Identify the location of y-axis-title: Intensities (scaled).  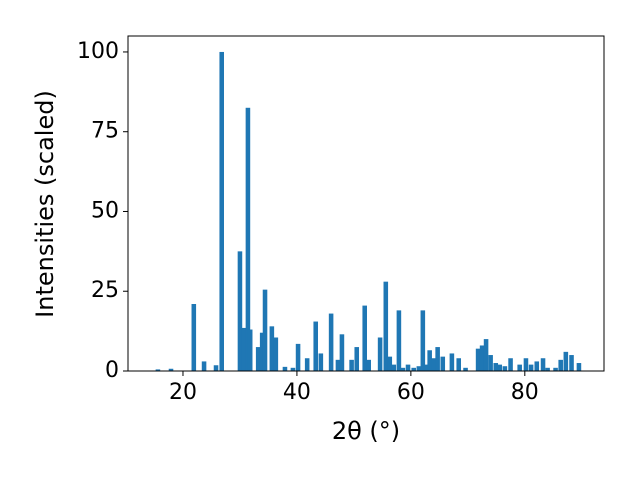
(45, 204).